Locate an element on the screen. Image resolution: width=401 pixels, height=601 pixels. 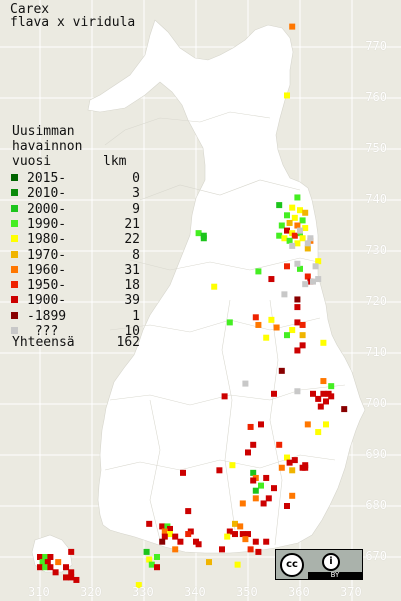
legend-count: 10 is located at coordinates (132, 331).